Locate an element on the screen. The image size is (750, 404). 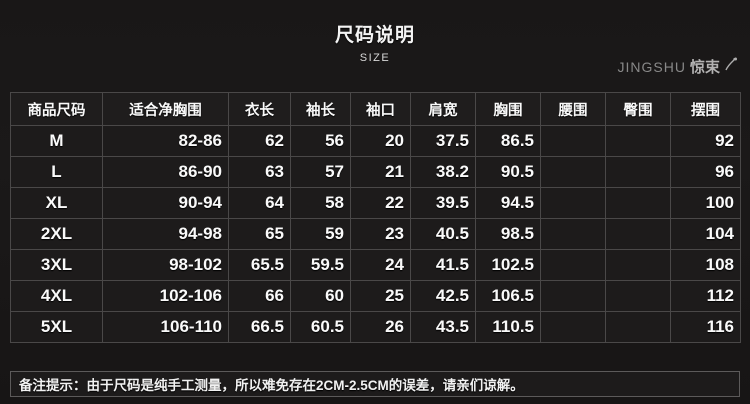
table-row: L 86-90 63 57 21 38.2 90.5 96 is located at coordinates (375, 172).